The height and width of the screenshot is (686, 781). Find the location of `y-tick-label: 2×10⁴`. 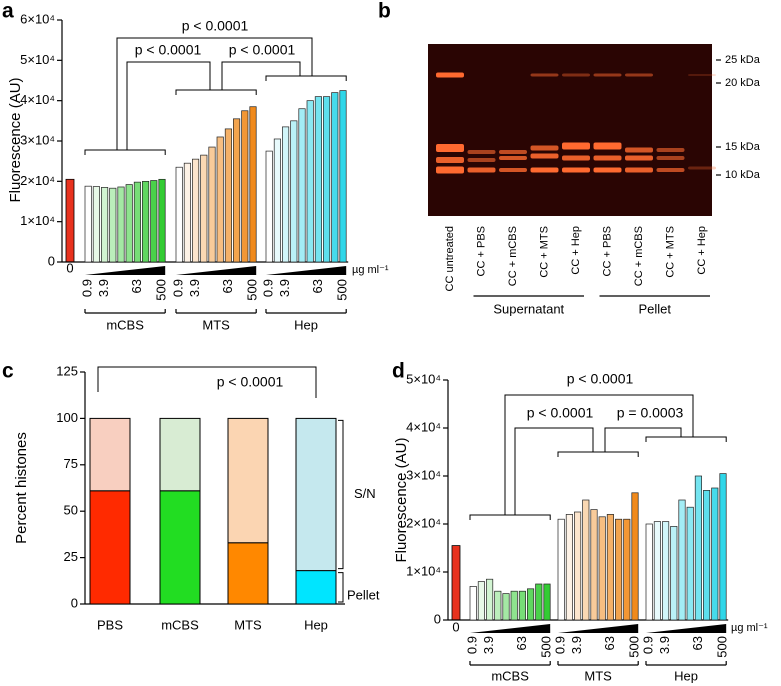

y-tick-label: 2×10⁴ is located at coordinates (37, 180).